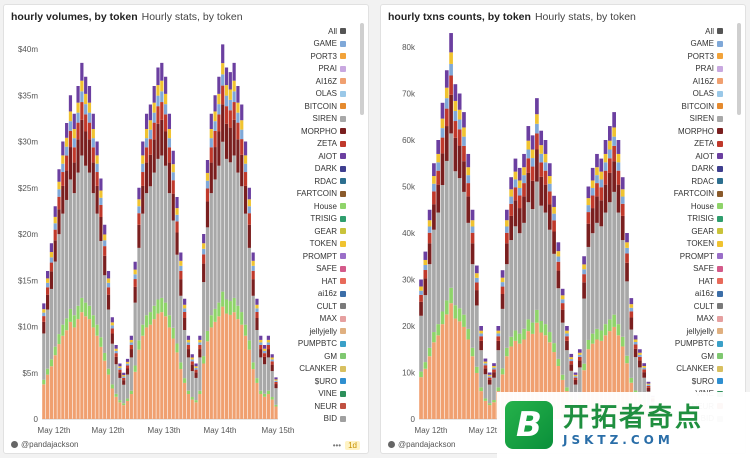 This screenshot has height=458, width=750. I want to click on legend-item: VINE, so click(315, 394).